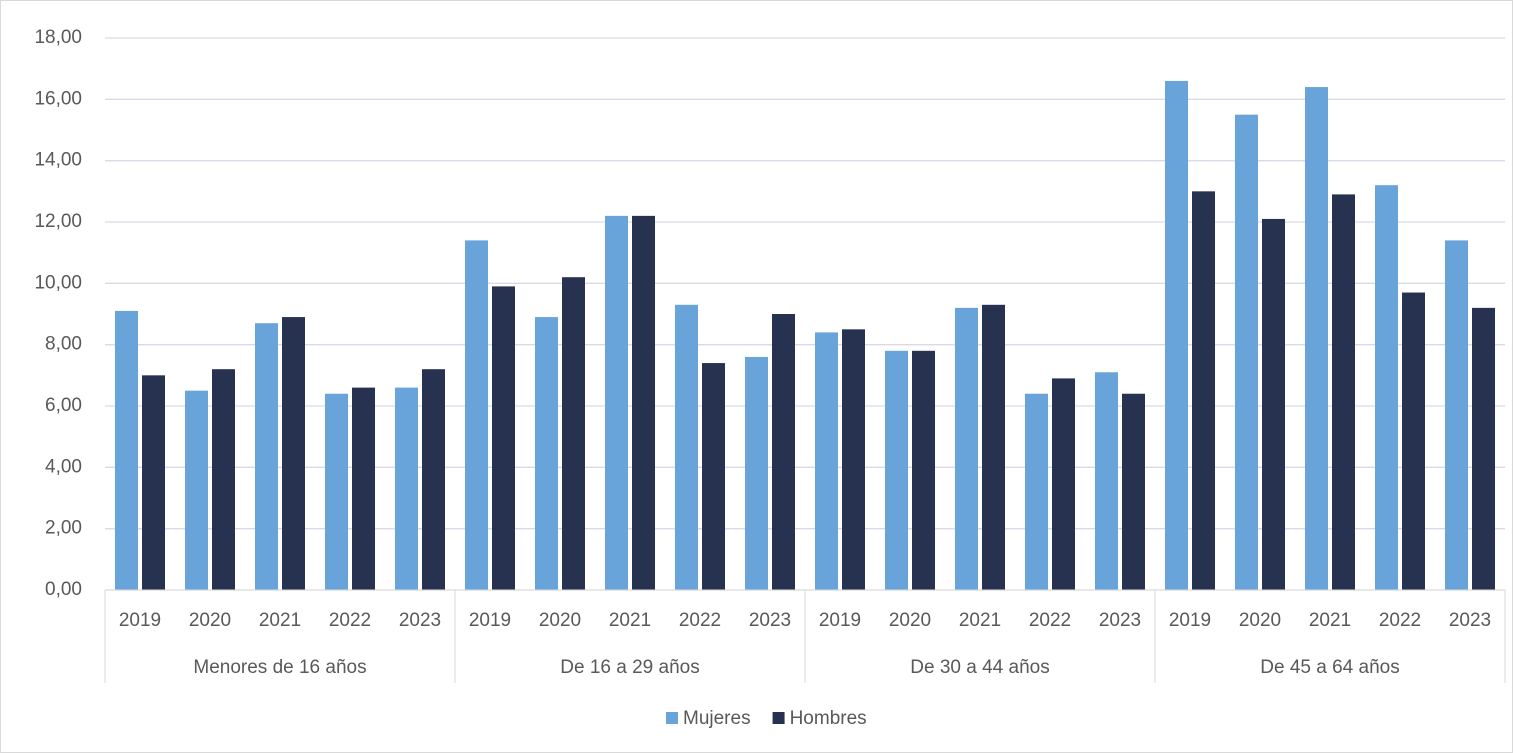 The width and height of the screenshot is (1513, 753). Describe the element at coordinates (58, 37) in the screenshot. I see `y-tick-label: 18,00` at that location.